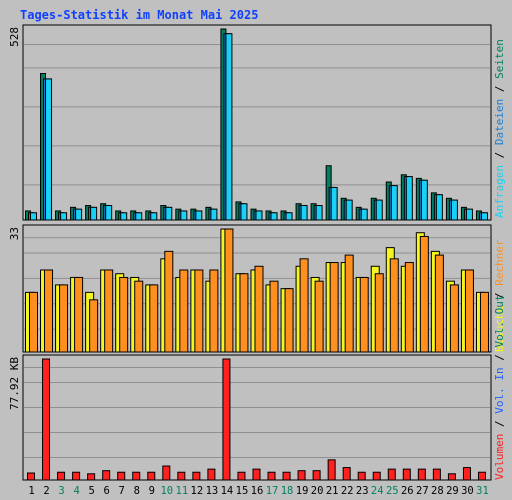 The width and height of the screenshot is (512, 500). What do you see at coordinates (347, 491) in the screenshot?
I see `x-tick-label: 22` at bounding box center [347, 491].